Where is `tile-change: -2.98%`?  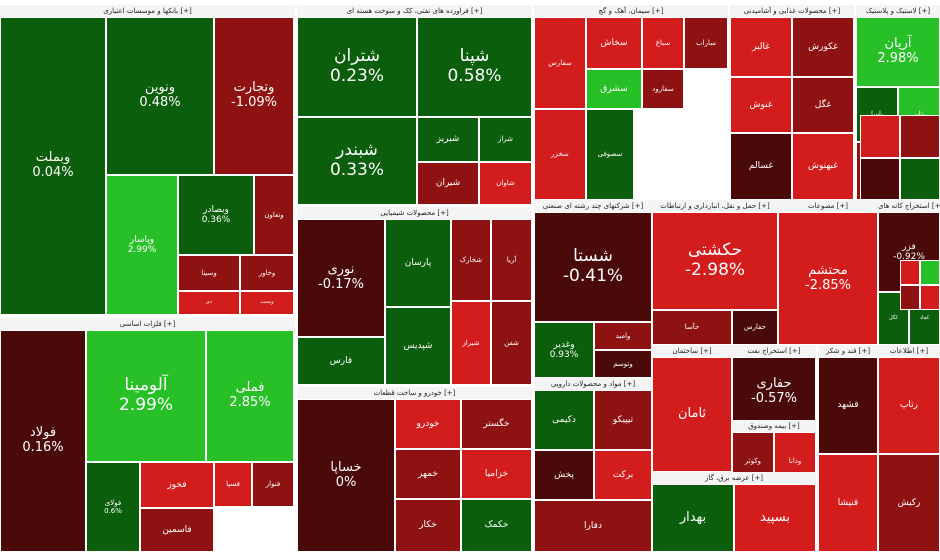
tile-change: -2.98% is located at coordinates (715, 270).